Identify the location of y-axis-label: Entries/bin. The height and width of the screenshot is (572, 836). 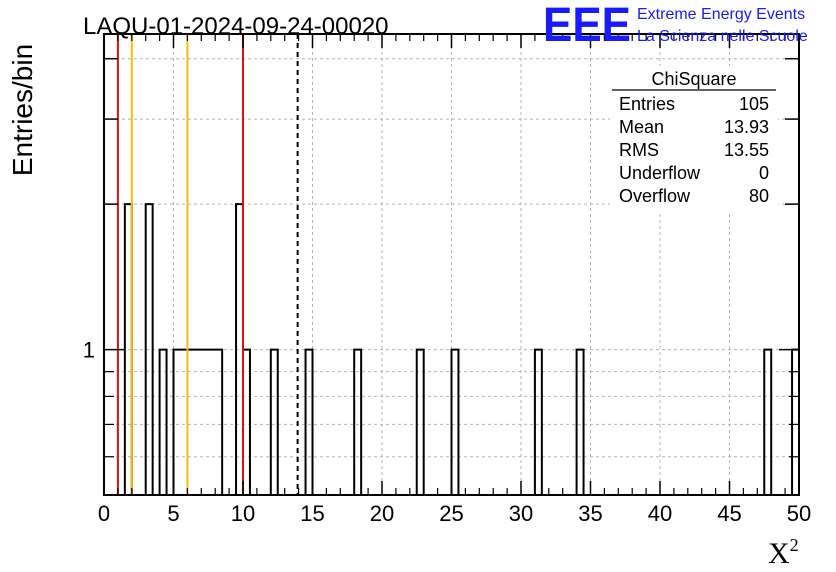
(22, 110).